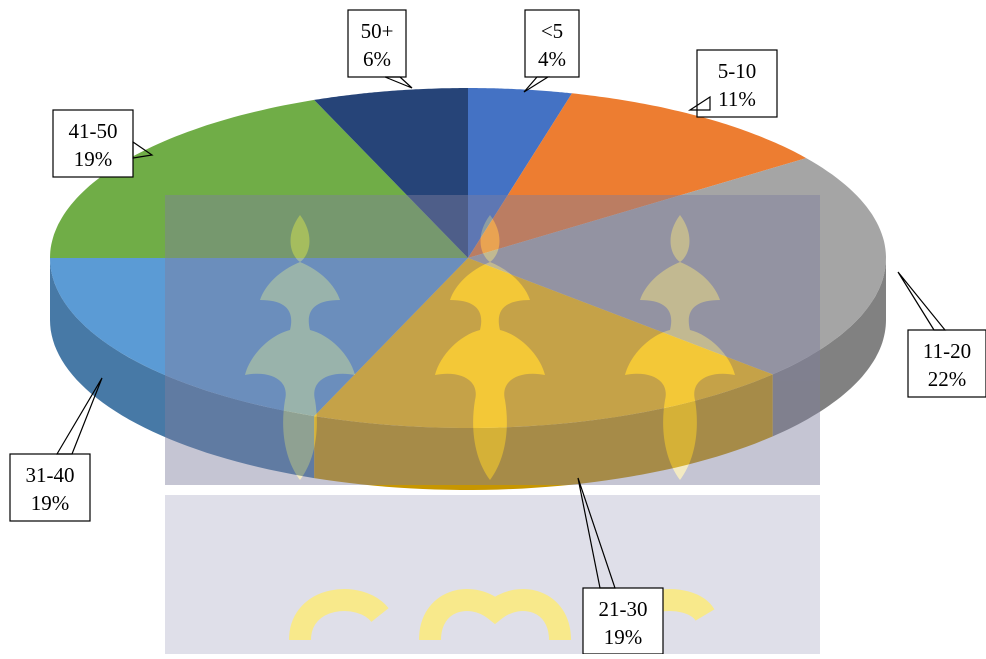 The width and height of the screenshot is (986, 659). I want to click on data-label-31-40: 31-40 19%, so click(56, 449).